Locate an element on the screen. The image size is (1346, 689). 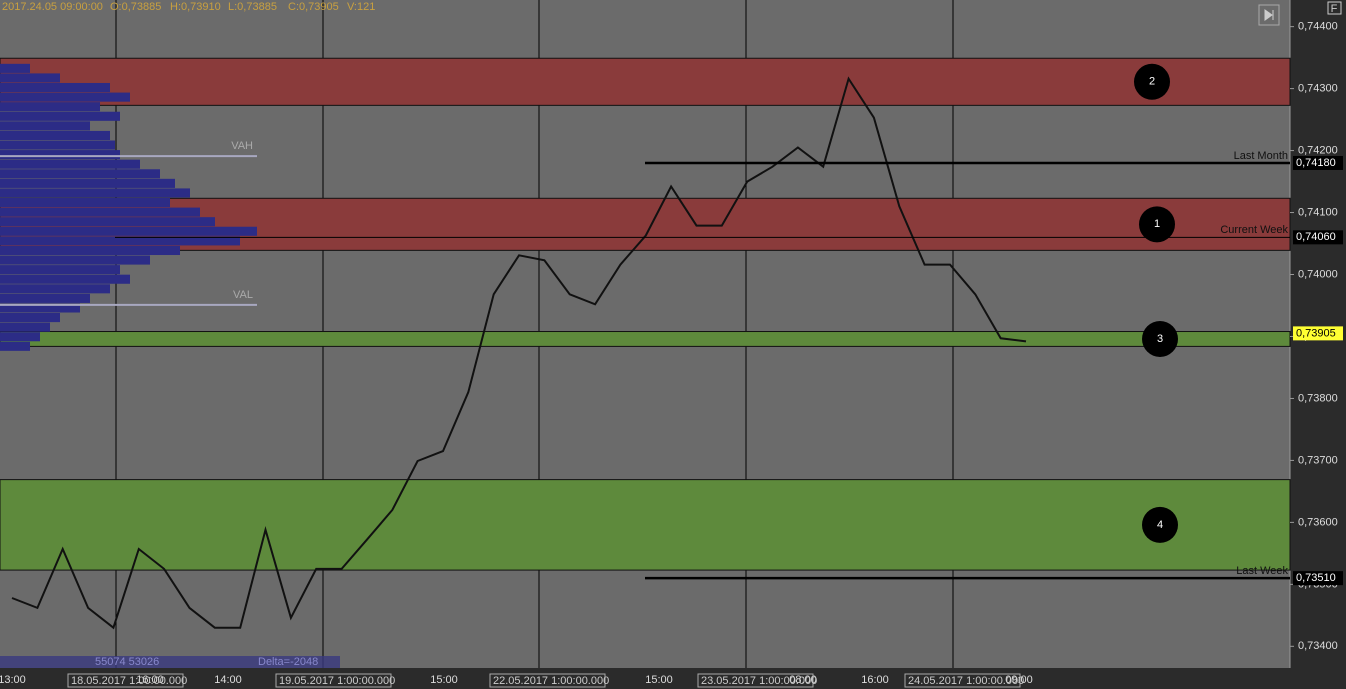
level-name: Last Week is located at coordinates (1262, 571).